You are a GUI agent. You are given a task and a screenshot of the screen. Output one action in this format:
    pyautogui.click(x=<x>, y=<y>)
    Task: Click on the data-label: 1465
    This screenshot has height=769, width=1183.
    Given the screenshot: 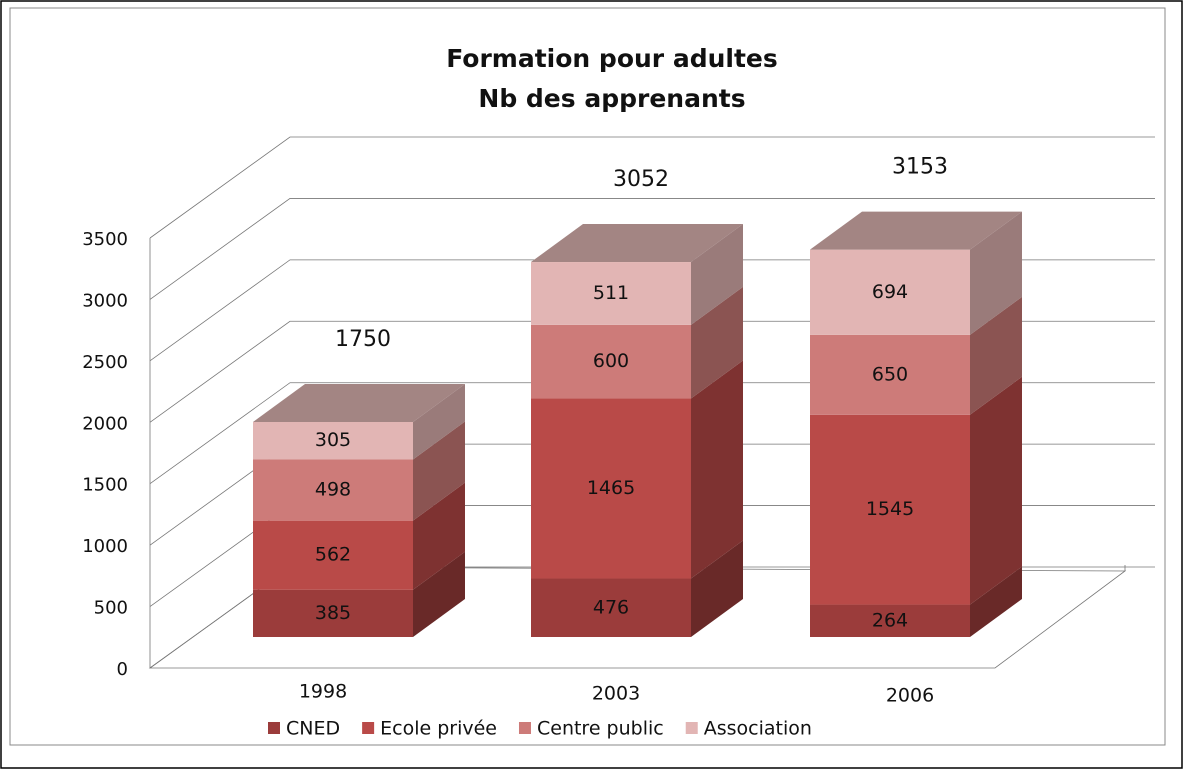 What is the action you would take?
    pyautogui.click(x=611, y=488)
    